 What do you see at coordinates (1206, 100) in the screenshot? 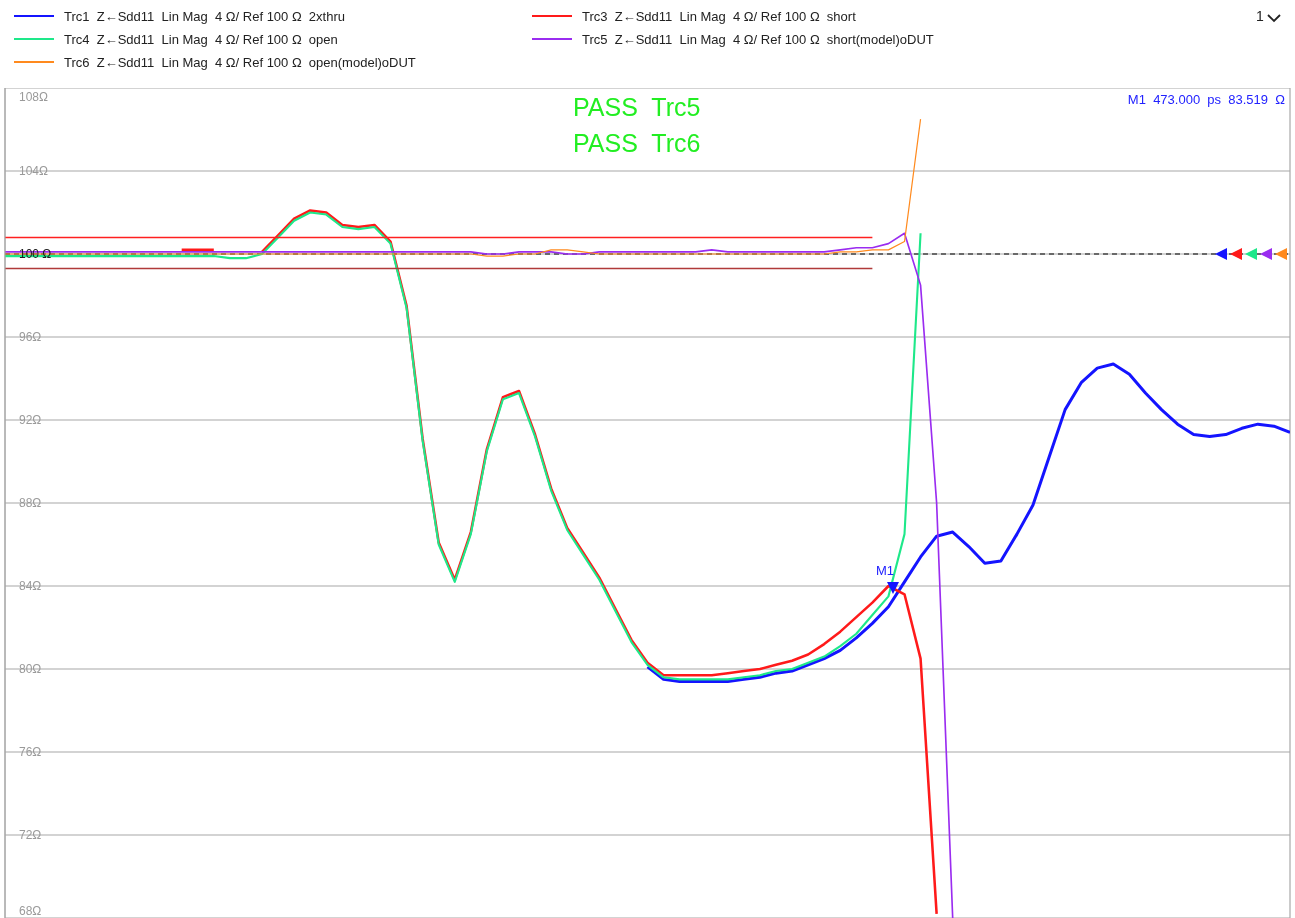
I see `annotation: M1 473.000 ps 83.519 Ω` at bounding box center [1206, 100].